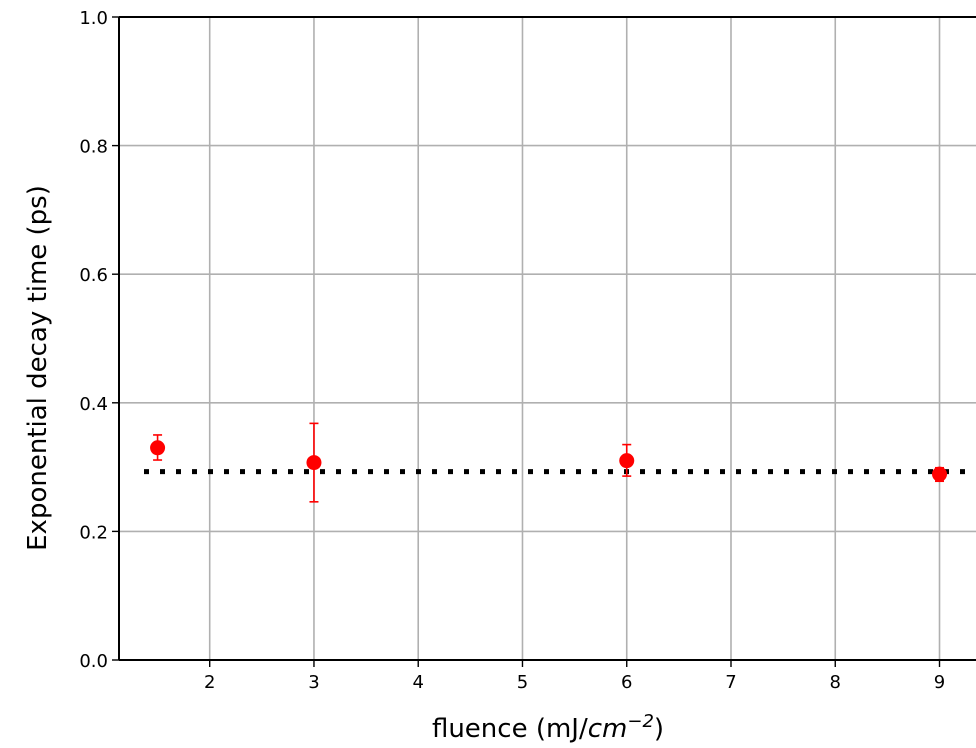 This screenshot has width=976, height=748. What do you see at coordinates (626, 682) in the screenshot?
I see `x-tick-label: 6` at bounding box center [626, 682].